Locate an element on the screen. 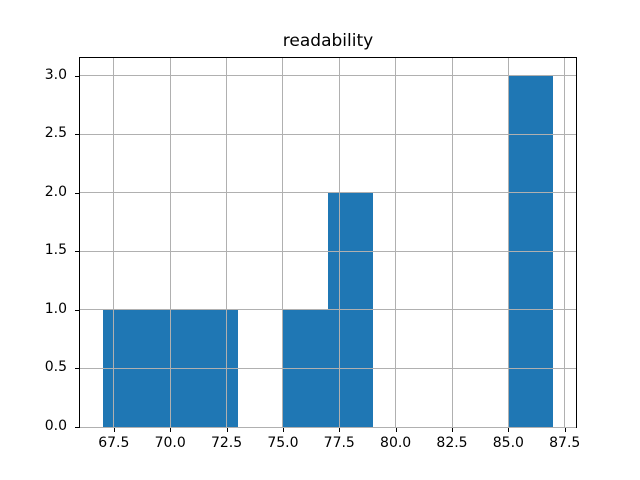 The image size is (640, 480). y-tick-label: 1.5 is located at coordinates (55, 250).